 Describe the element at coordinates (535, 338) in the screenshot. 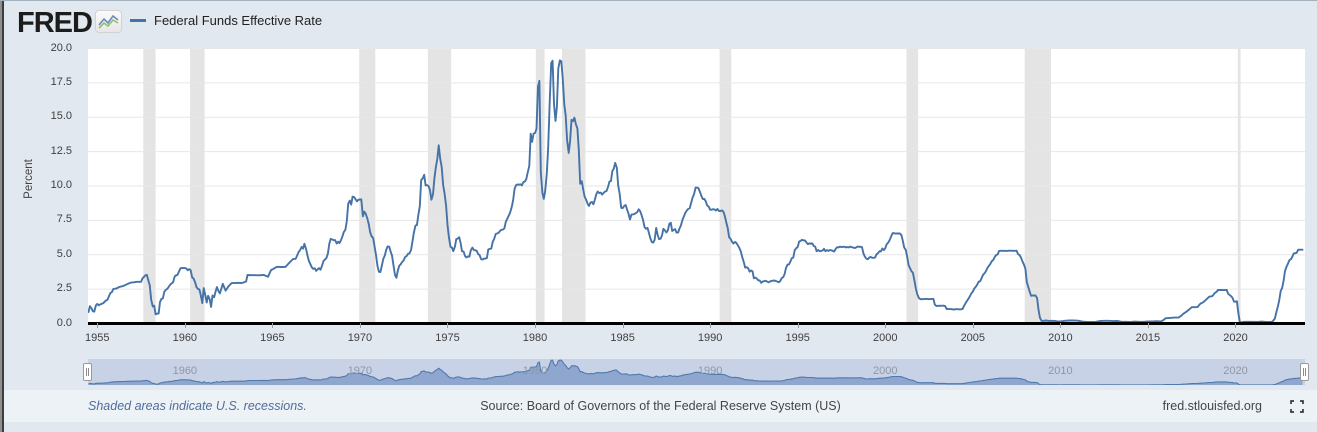

I see `x-axis-label: 1980` at that location.